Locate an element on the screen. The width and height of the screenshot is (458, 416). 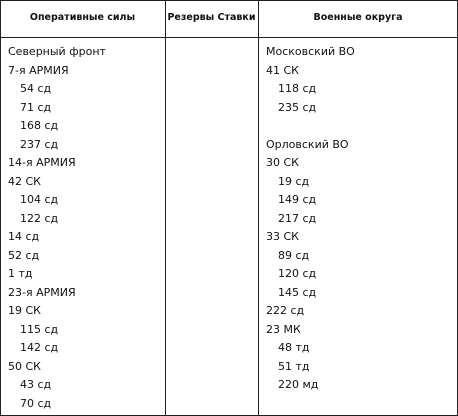
unit: 23-я АРМИЯ is located at coordinates (42, 292).